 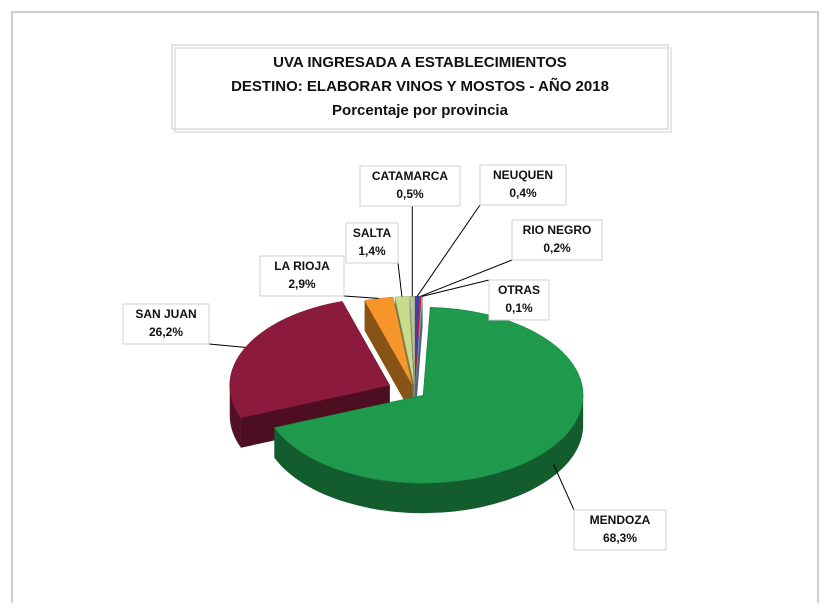 I want to click on chart-subtitle: Porcentaje por provincia, so click(x=420, y=110).